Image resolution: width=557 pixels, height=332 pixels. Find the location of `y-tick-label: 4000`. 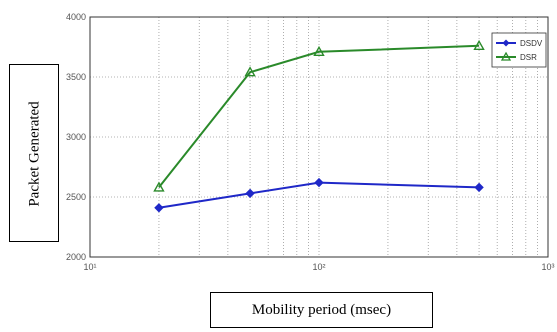

y-tick-label: 4000 is located at coordinates (76, 17).